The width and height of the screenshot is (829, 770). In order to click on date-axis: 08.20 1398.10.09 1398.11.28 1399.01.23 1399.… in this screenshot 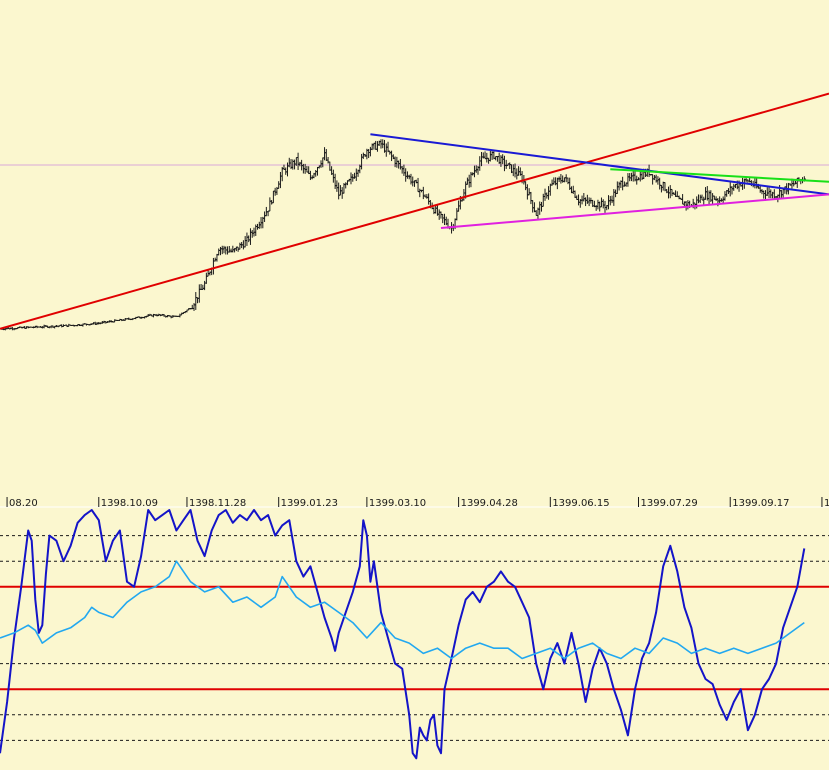, I will do `click(414, 503)`.